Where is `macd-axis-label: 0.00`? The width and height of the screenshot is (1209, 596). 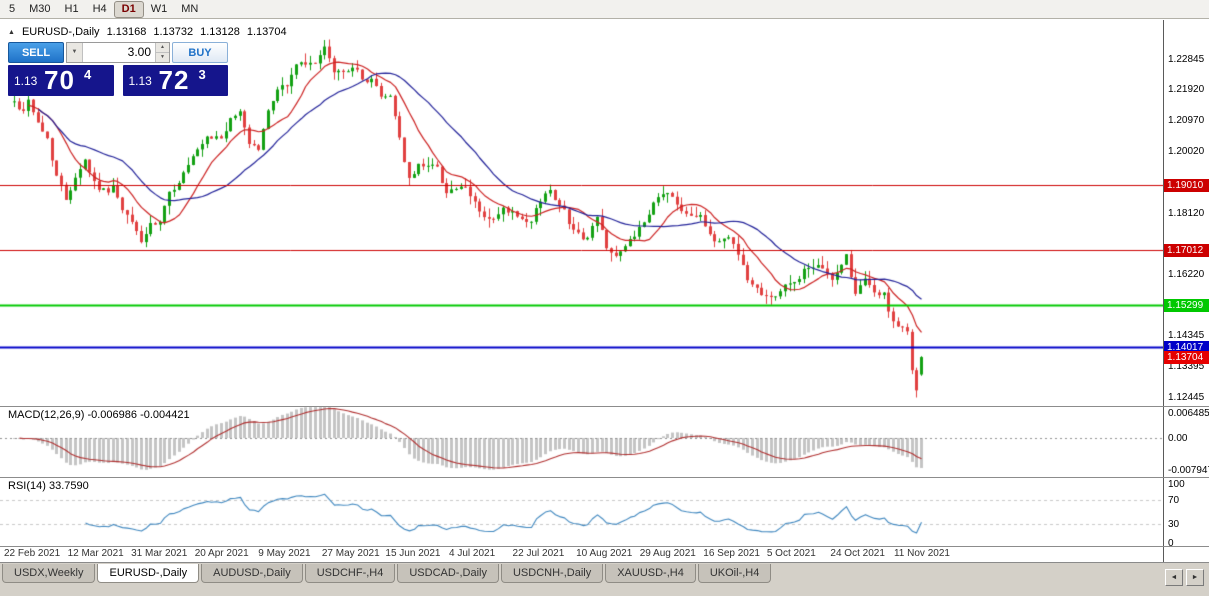 macd-axis-label: 0.00 is located at coordinates (1178, 438).